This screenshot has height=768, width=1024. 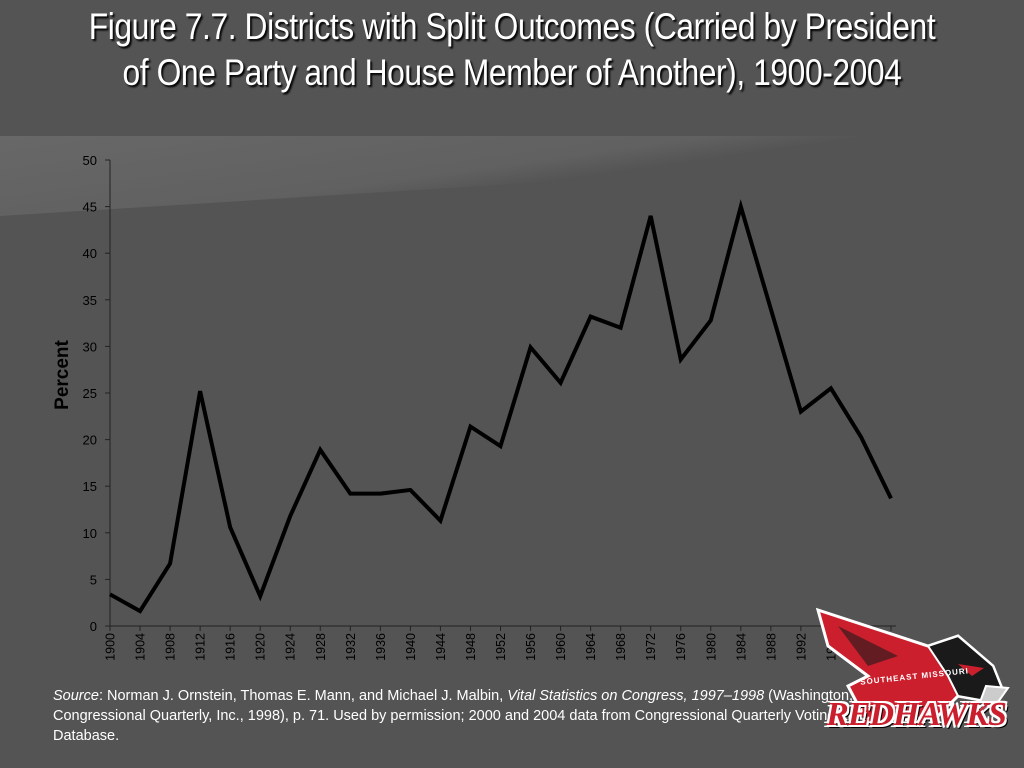 What do you see at coordinates (90, 440) in the screenshot?
I see `y-tick-label: 20` at bounding box center [90, 440].